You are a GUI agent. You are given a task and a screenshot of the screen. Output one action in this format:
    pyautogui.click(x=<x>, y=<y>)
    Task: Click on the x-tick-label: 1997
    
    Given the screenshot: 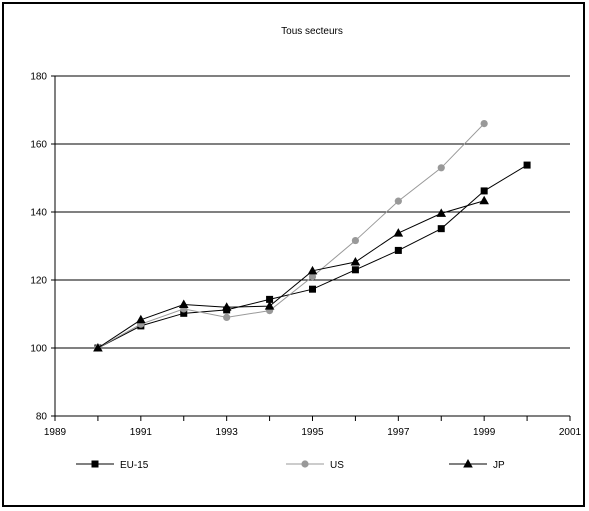 What is the action you would take?
    pyautogui.click(x=398, y=432)
    